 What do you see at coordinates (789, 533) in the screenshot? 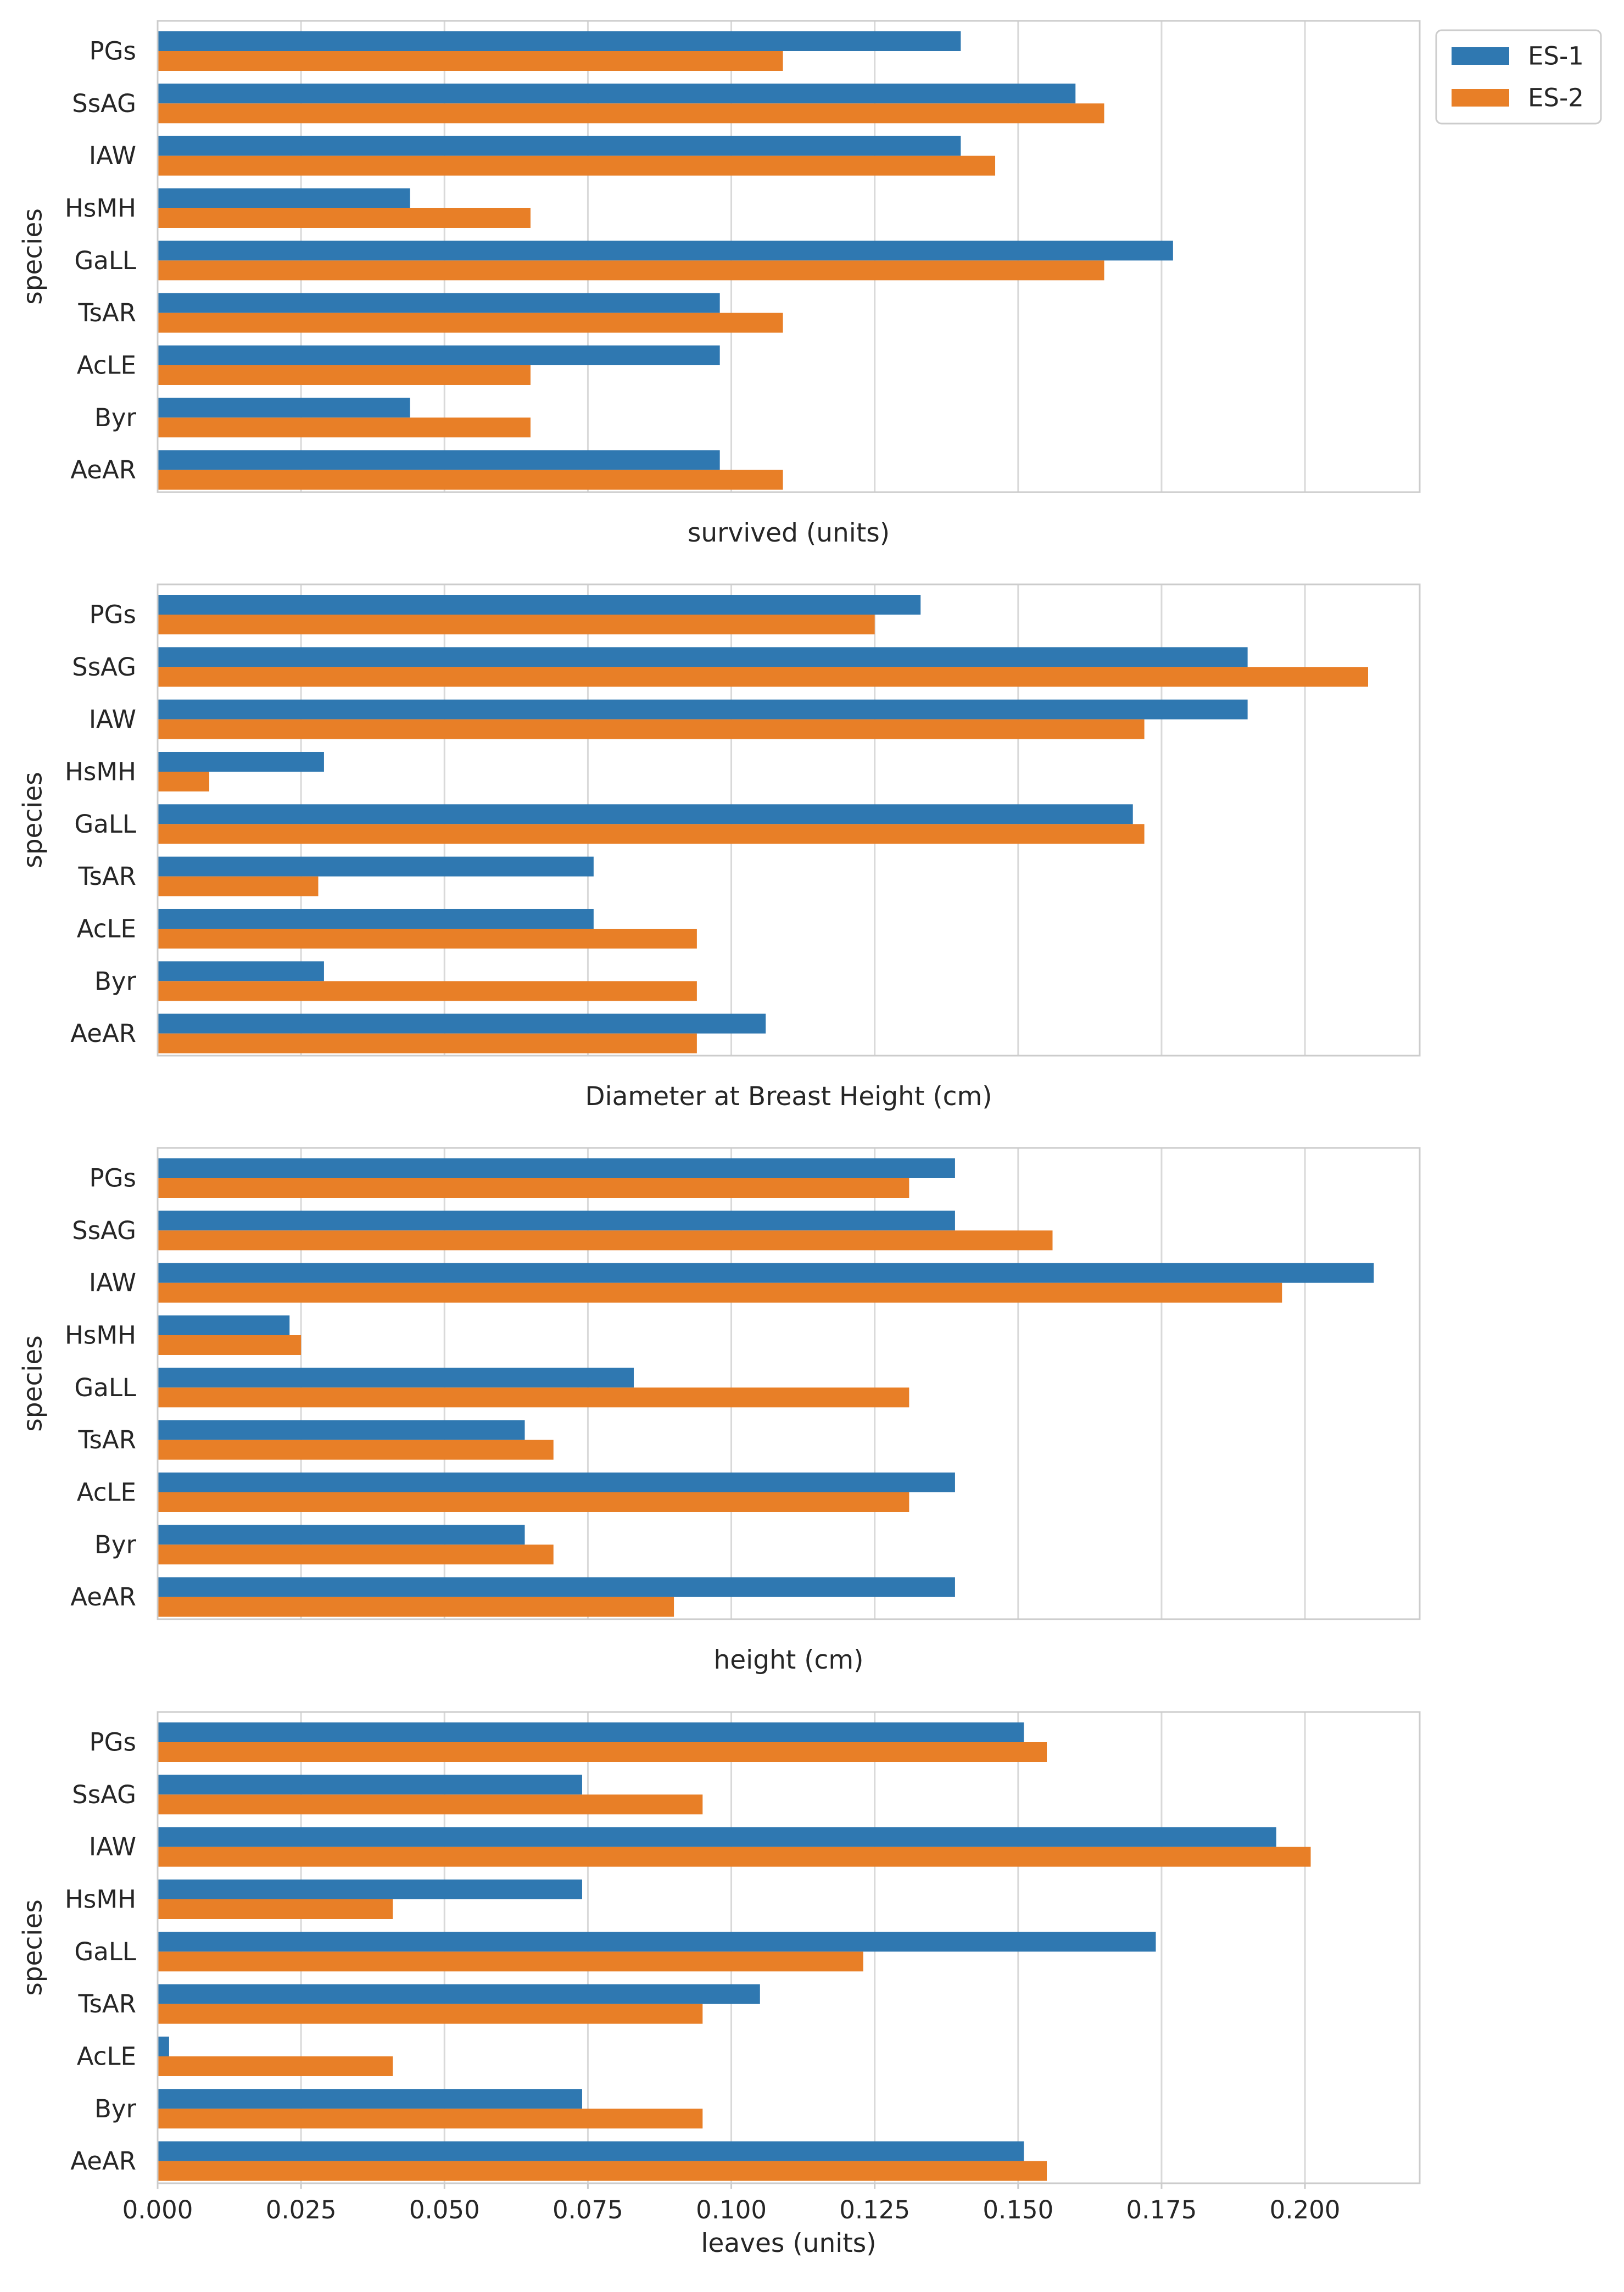
I see `x-axis-label: survived (units)` at bounding box center [789, 533].